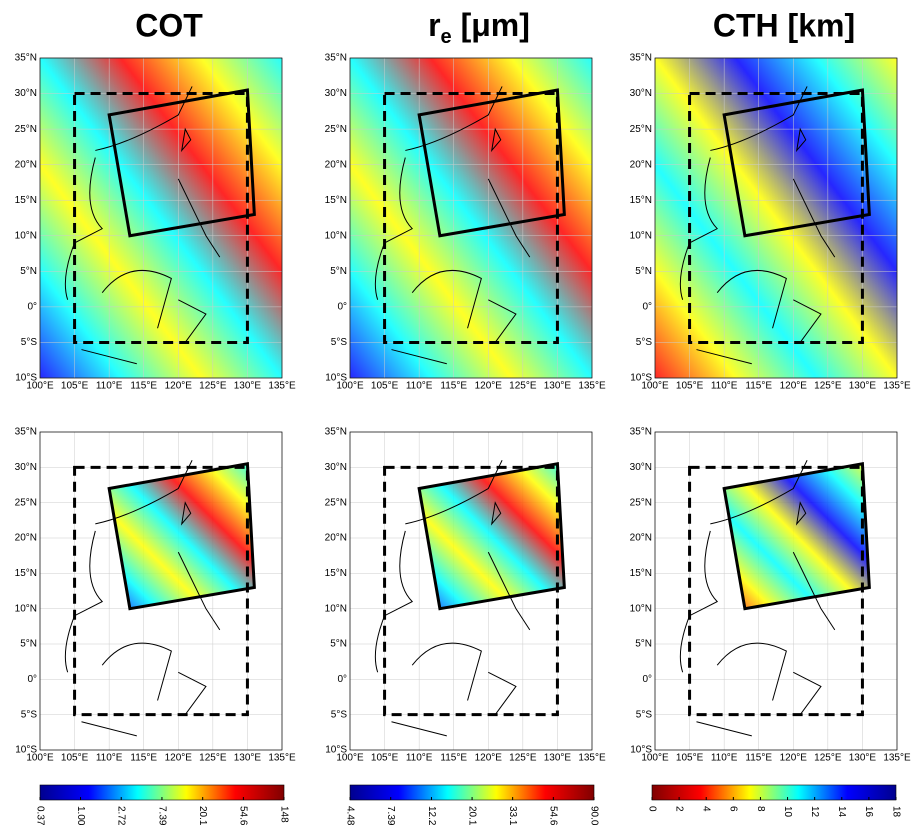 This screenshot has height=834, width=913. What do you see at coordinates (446, 37) in the screenshot?
I see `title-subscript: e` at bounding box center [446, 37].